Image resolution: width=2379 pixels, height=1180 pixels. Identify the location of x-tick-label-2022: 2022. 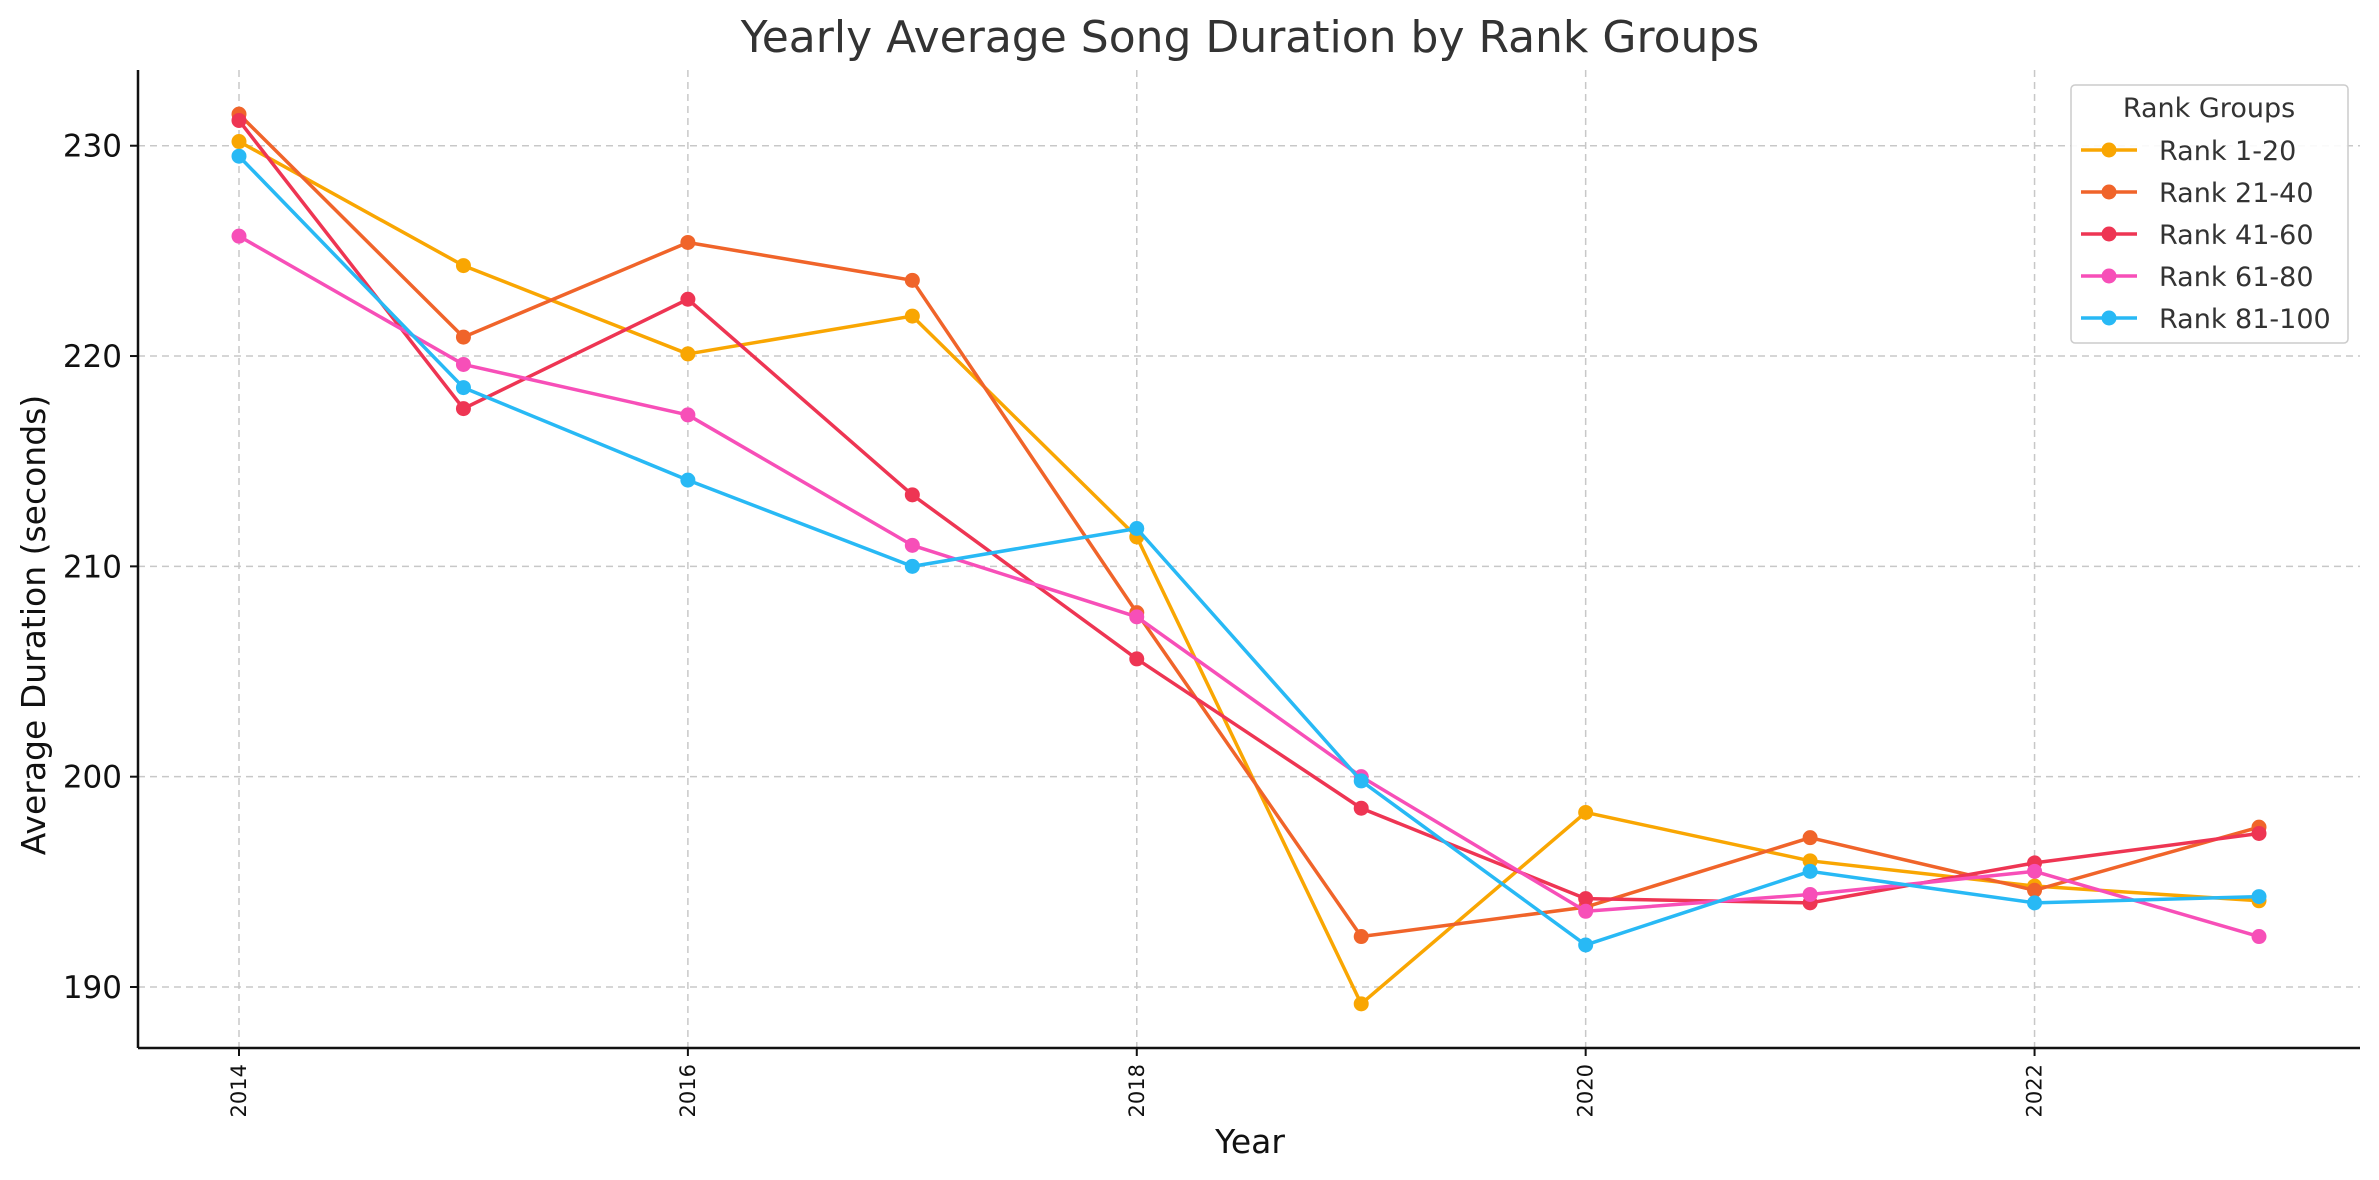
(2035, 1090).